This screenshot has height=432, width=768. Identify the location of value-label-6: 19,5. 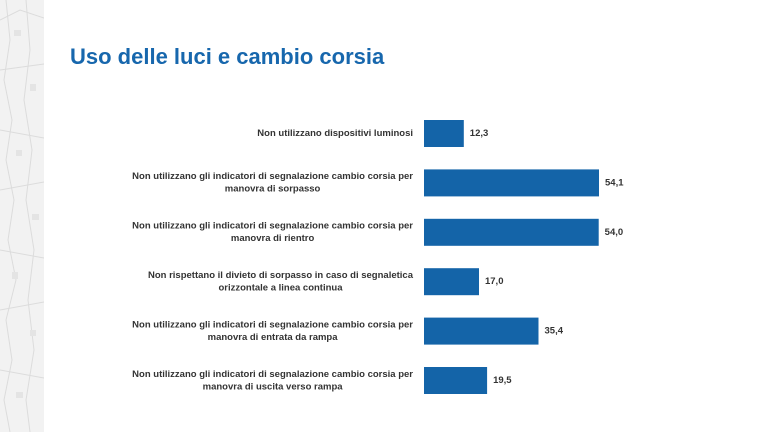
(502, 380).